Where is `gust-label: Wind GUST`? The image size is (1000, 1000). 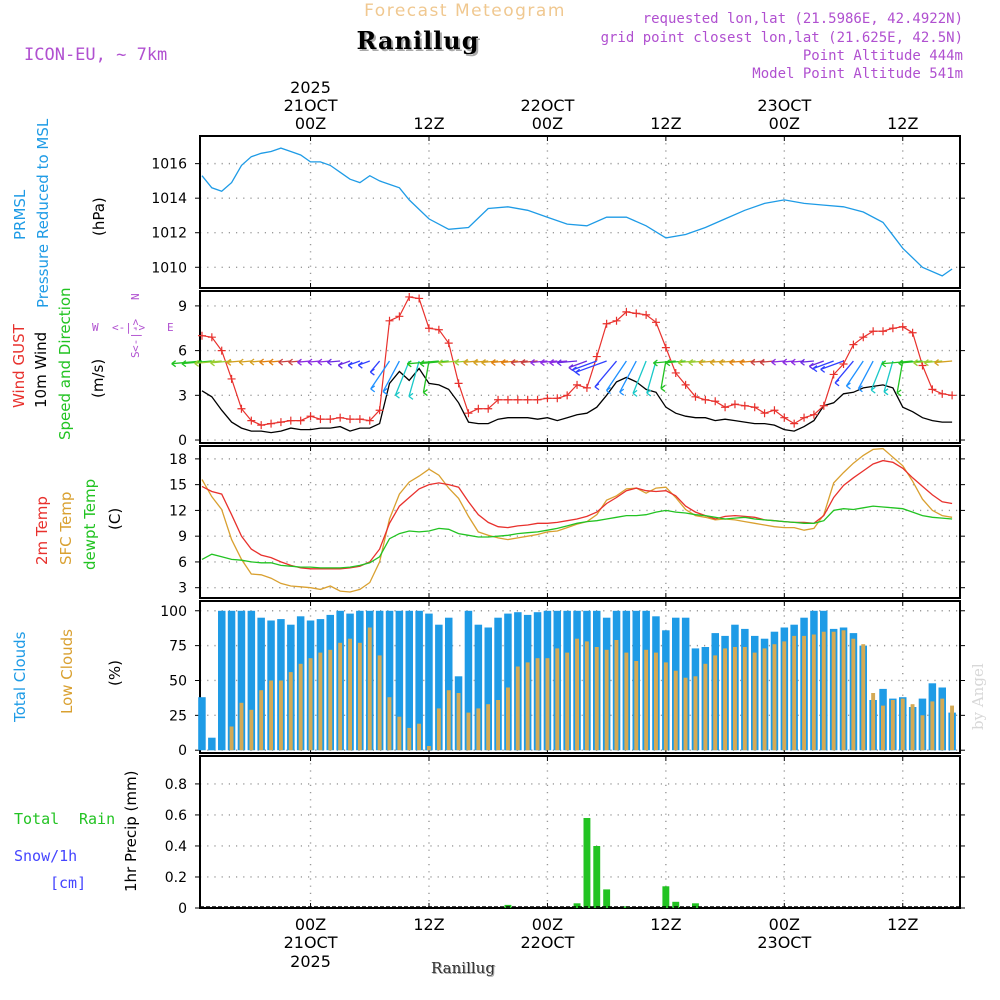
gust-label: Wind GUST is located at coordinates (19, 365).